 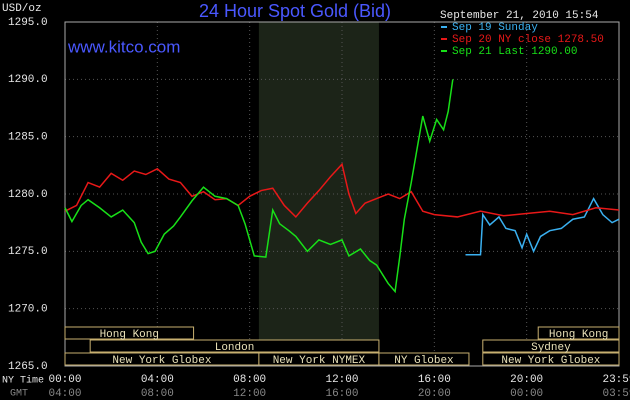 I want to click on y-tick-label: 1280.0, so click(x=28, y=195).